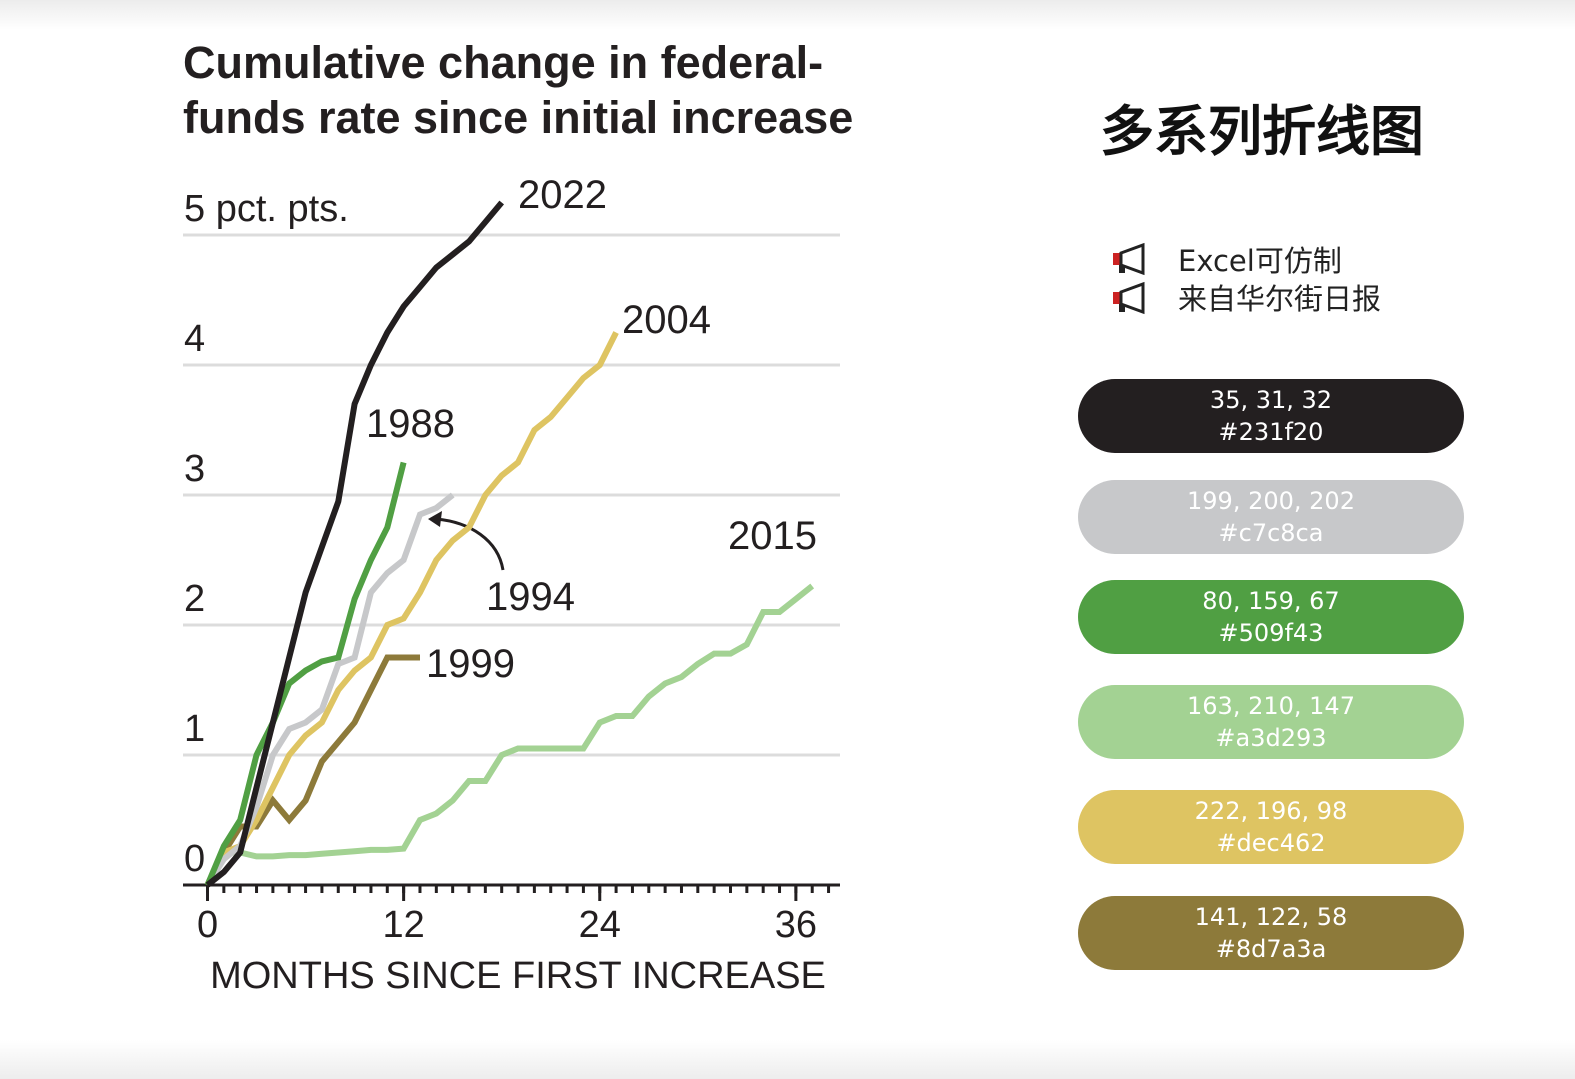 This screenshot has height=1079, width=1575. Describe the element at coordinates (410, 424) in the screenshot. I see `series-label: 1988` at that location.